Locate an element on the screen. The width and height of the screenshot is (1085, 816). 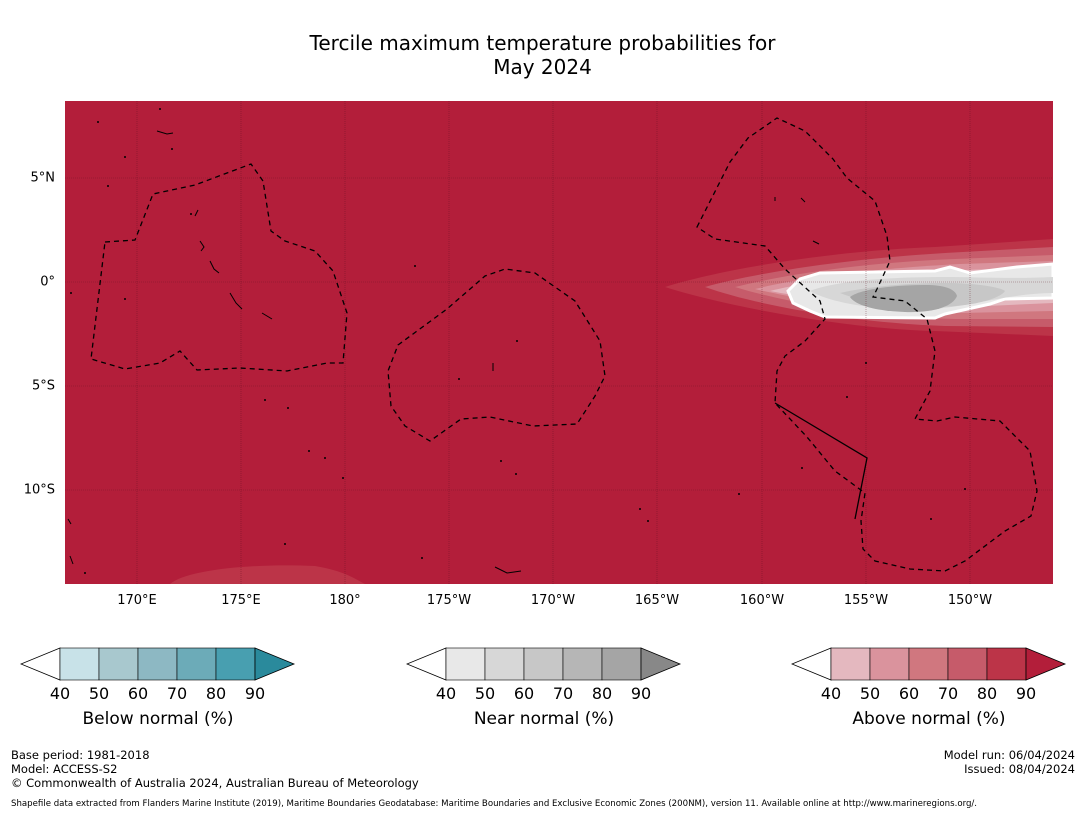
x-tick-label: 180° is located at coordinates (345, 600).